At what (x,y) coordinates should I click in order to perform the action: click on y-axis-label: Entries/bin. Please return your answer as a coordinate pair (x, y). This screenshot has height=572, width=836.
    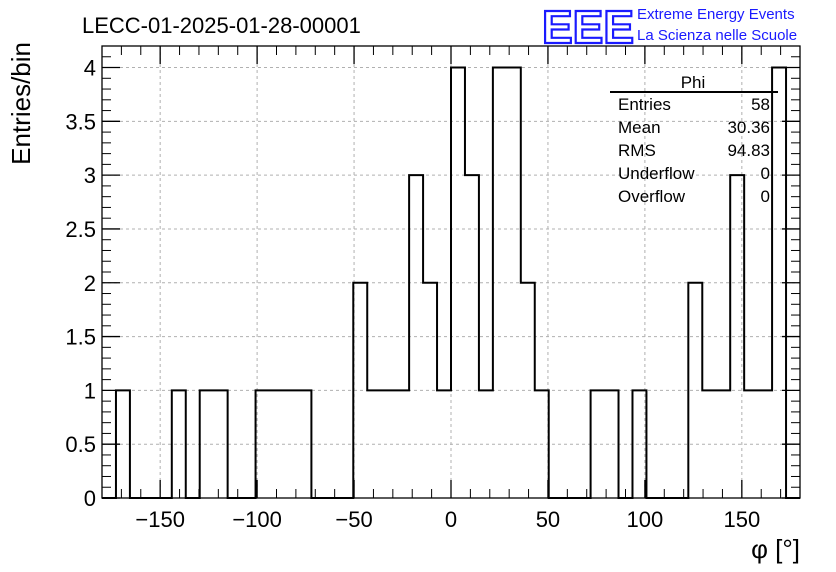
    Looking at the image, I should click on (21, 103).